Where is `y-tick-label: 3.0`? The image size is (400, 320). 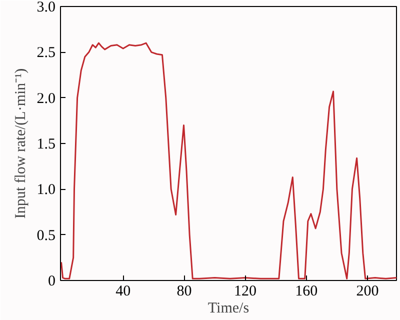 y-tick-label: 3.0 is located at coordinates (46, 8).